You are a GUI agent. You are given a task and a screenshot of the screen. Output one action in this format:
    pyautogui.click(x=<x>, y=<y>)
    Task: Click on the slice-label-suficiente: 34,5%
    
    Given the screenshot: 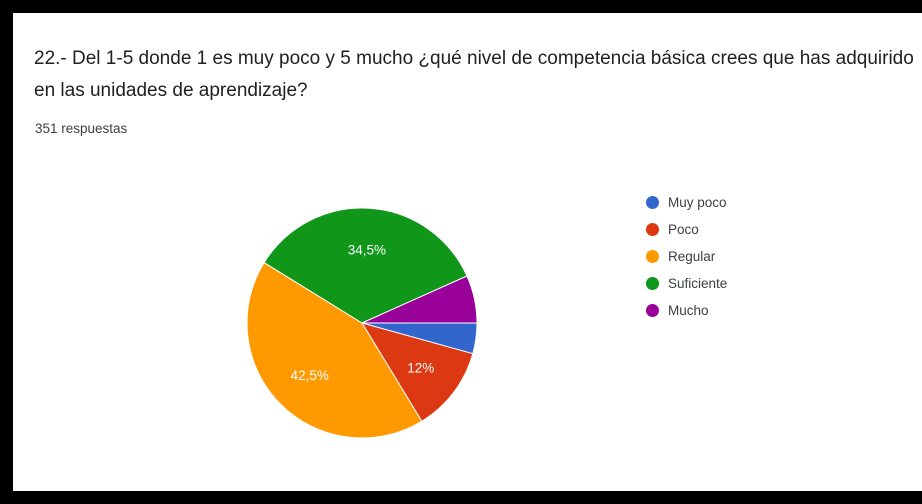 What is the action you would take?
    pyautogui.click(x=367, y=250)
    